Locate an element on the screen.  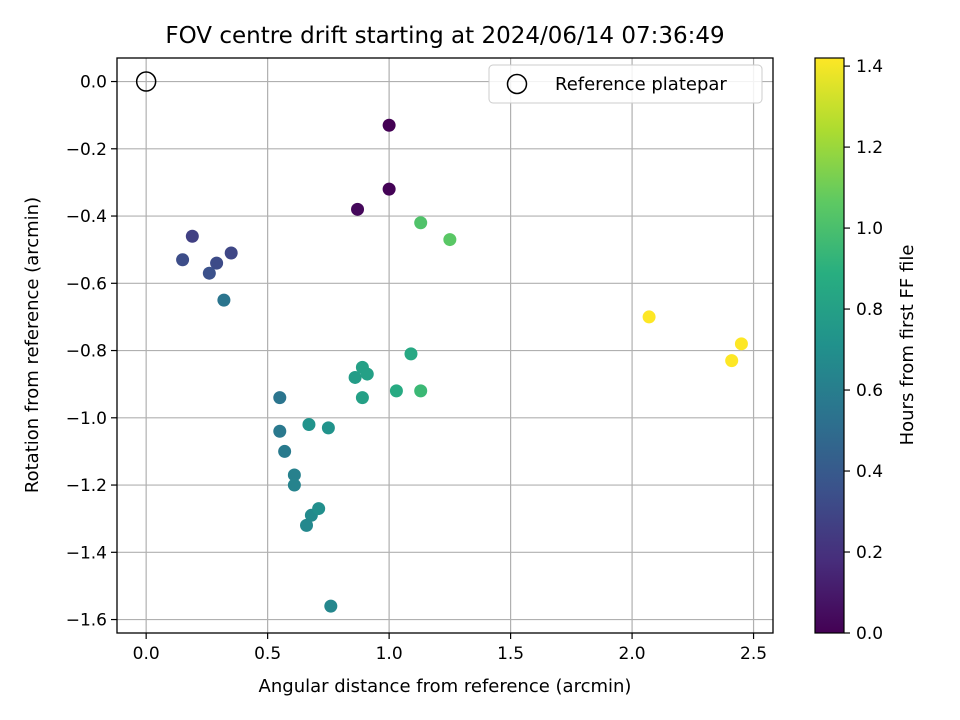
colorbar-tick-label: 0.0 is located at coordinates (869, 634).